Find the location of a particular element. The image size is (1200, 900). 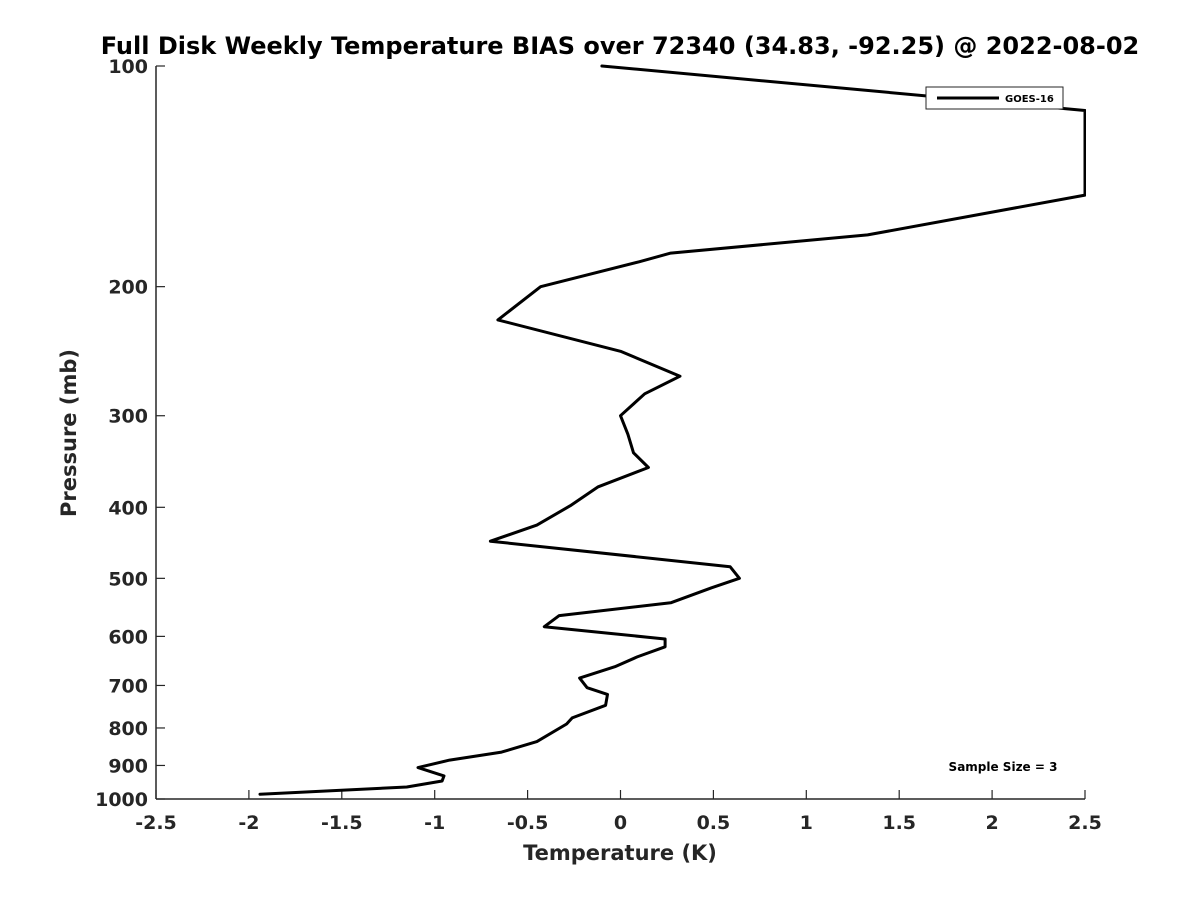

x-axis-label: Temperature (K) is located at coordinates (620, 853).